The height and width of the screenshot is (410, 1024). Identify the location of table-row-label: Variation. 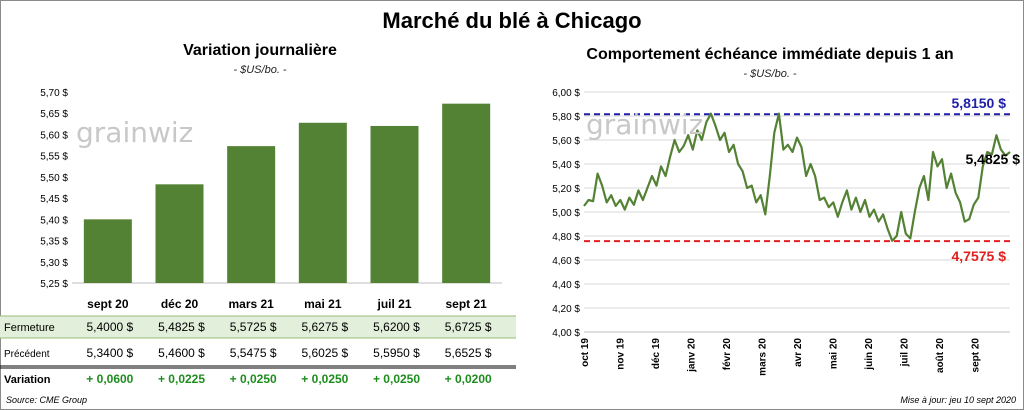
(27, 380).